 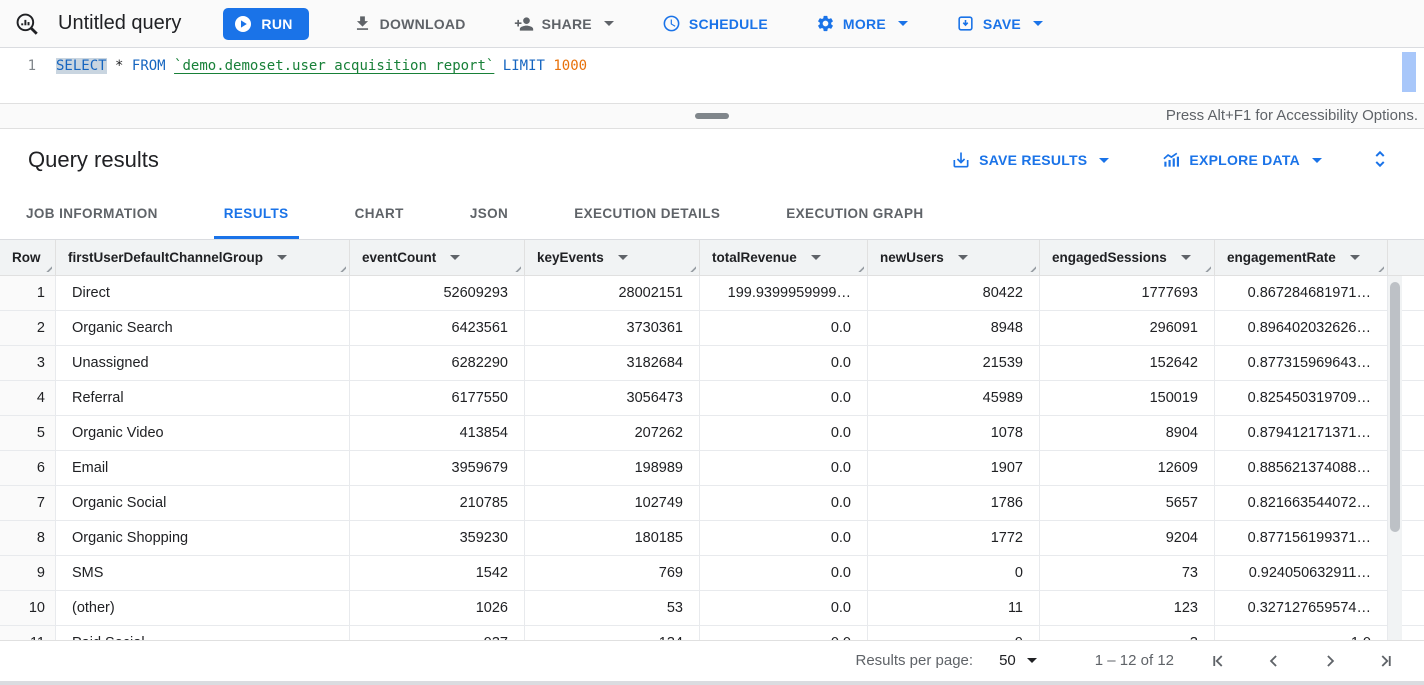 What do you see at coordinates (1241, 160) in the screenshot?
I see `explore-data-button: EXPLORE DATA` at bounding box center [1241, 160].